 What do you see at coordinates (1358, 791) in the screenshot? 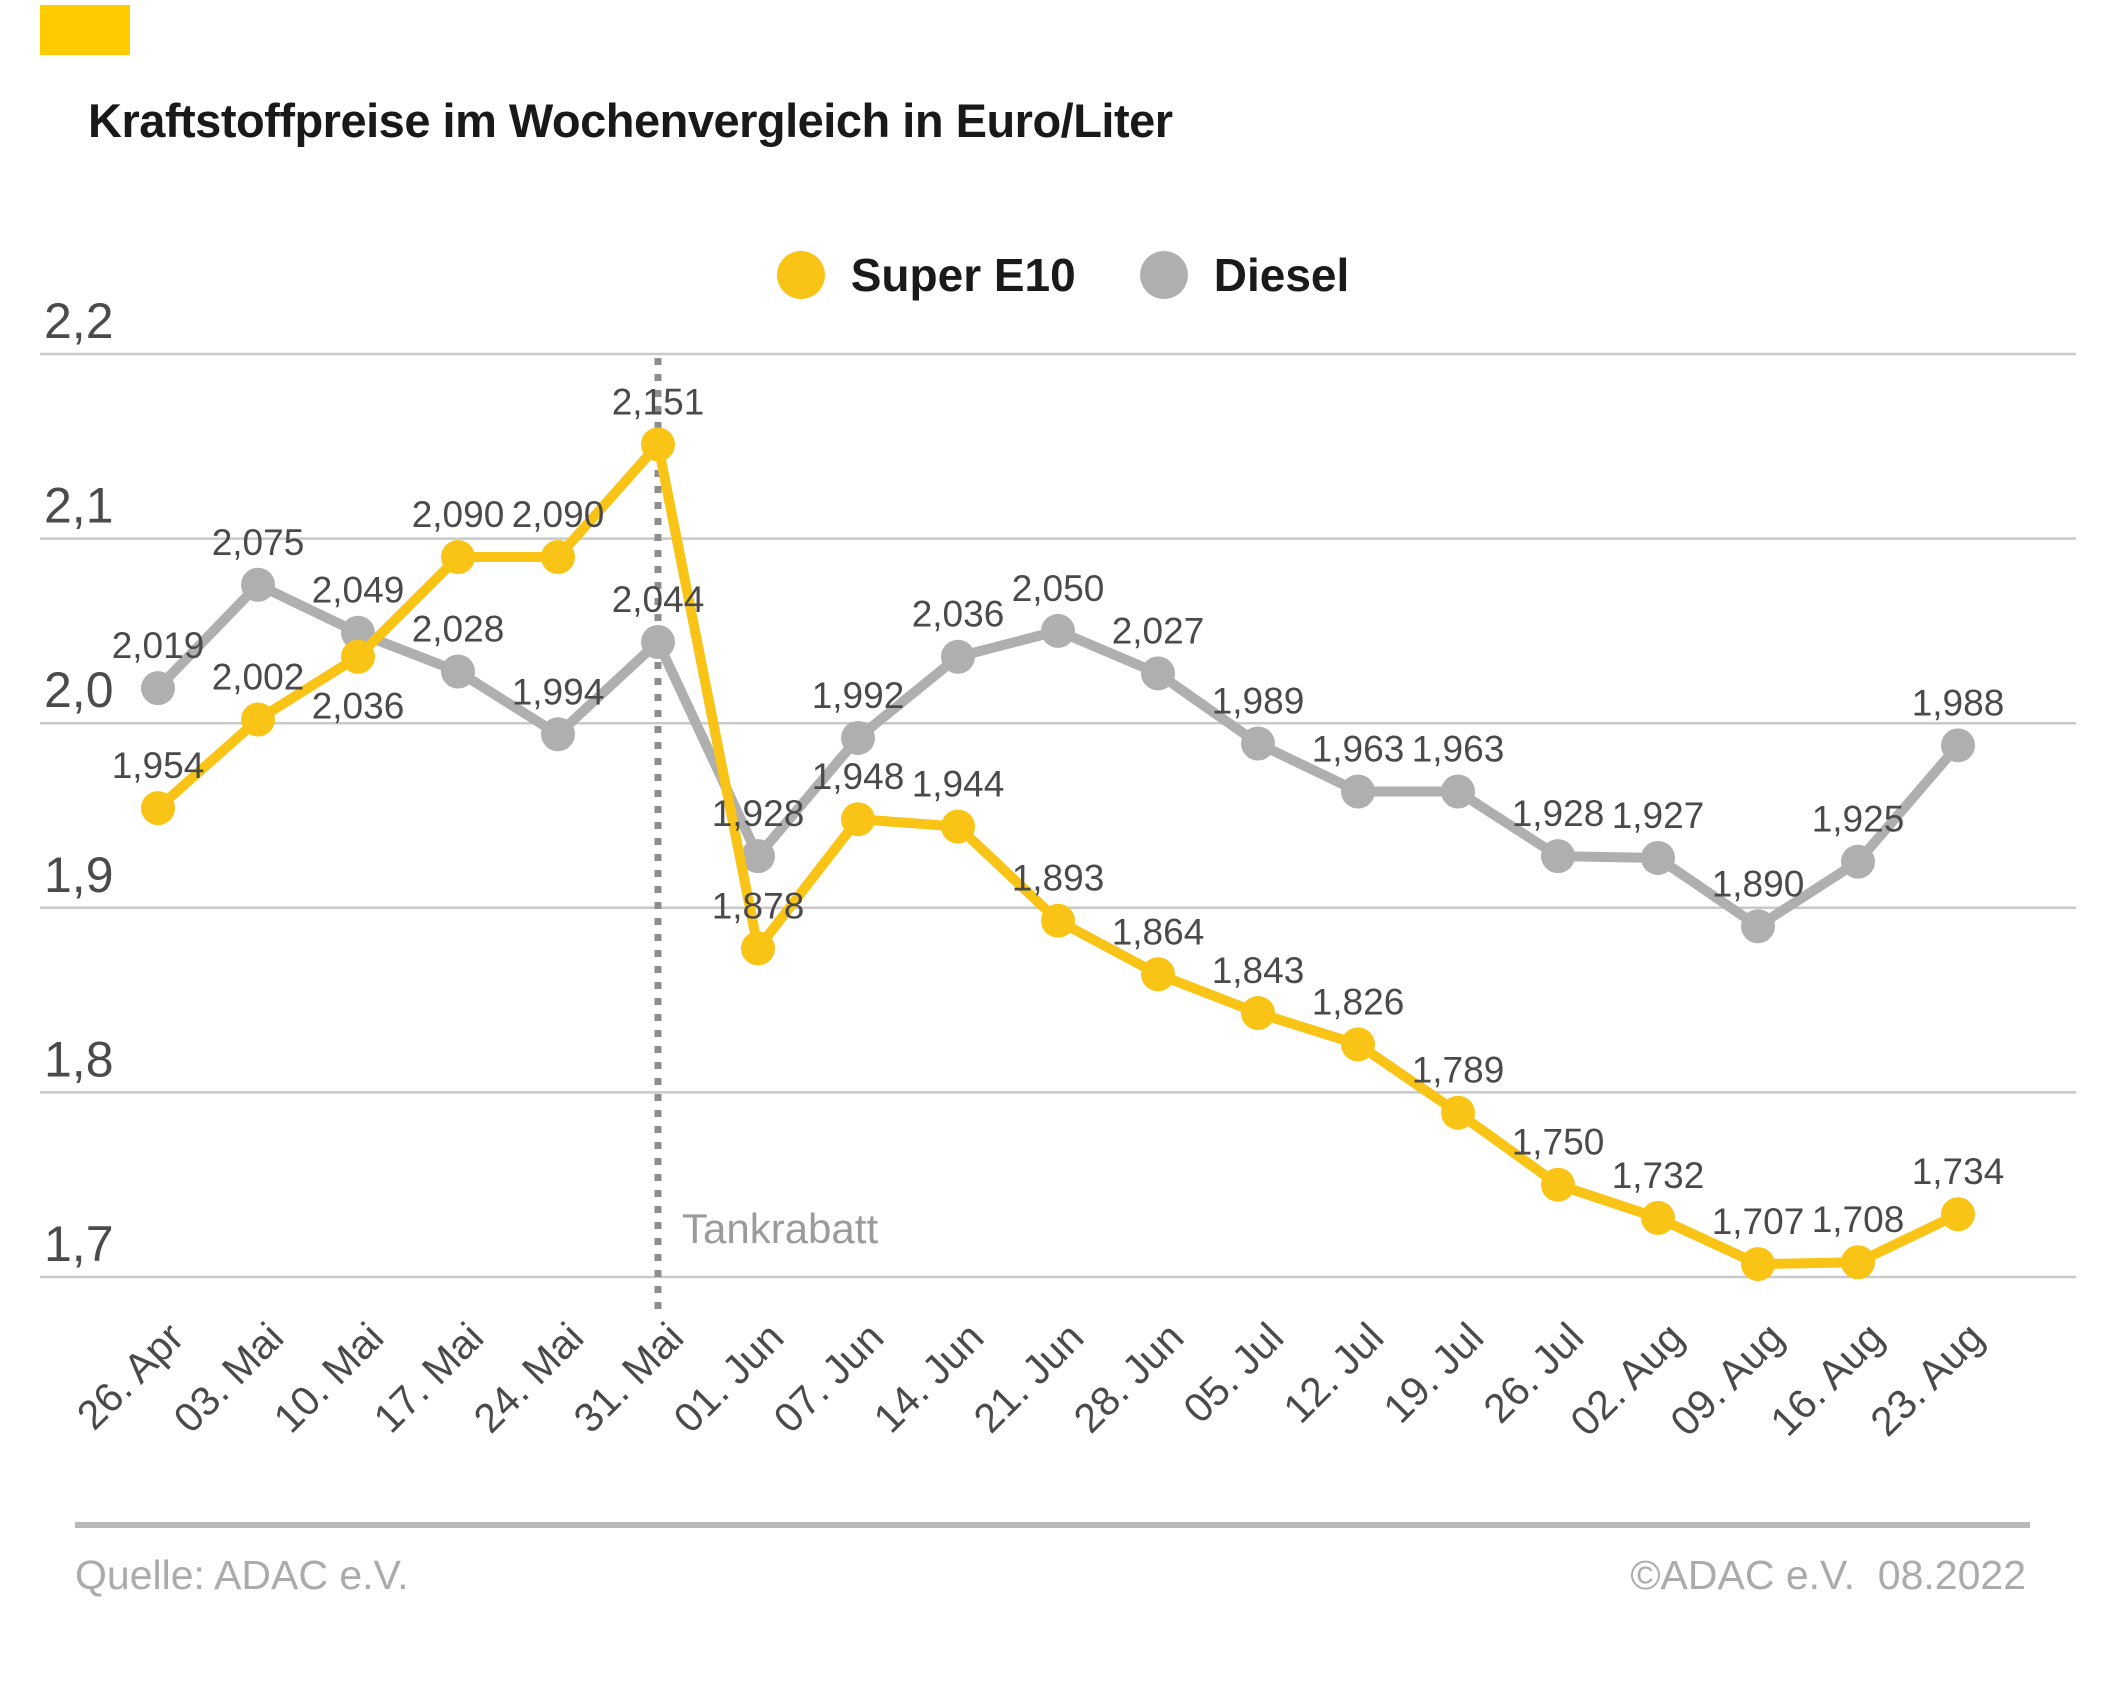
I see `data-point-diesel-12-jul` at bounding box center [1358, 791].